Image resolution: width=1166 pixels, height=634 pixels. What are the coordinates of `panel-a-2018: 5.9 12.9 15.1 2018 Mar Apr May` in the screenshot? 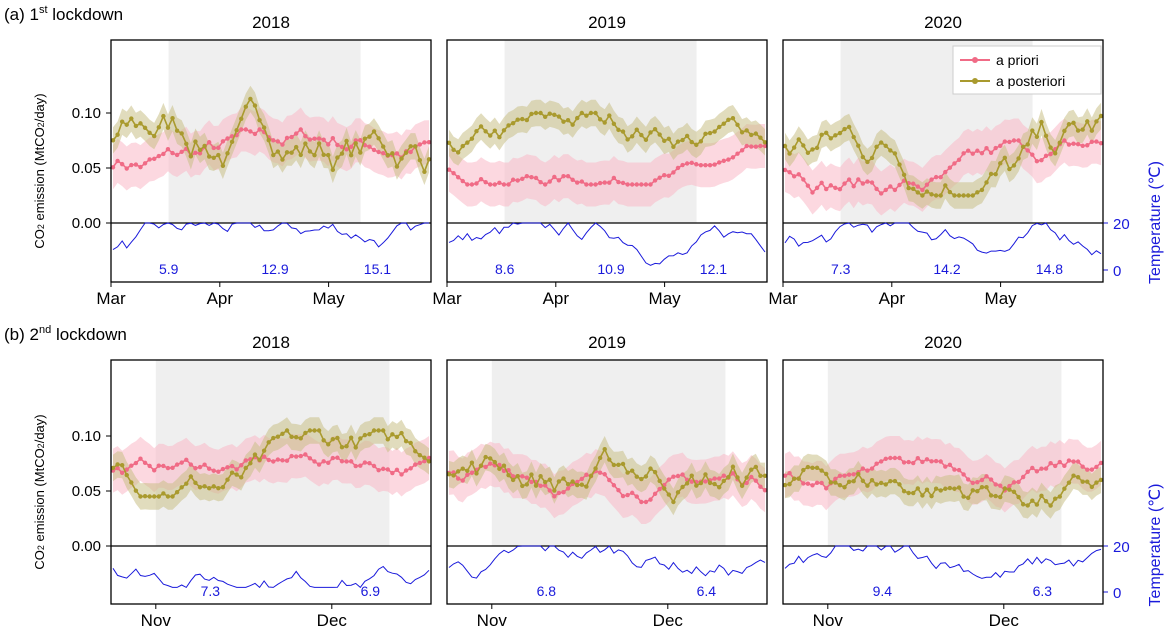 It's located at (264, 160).